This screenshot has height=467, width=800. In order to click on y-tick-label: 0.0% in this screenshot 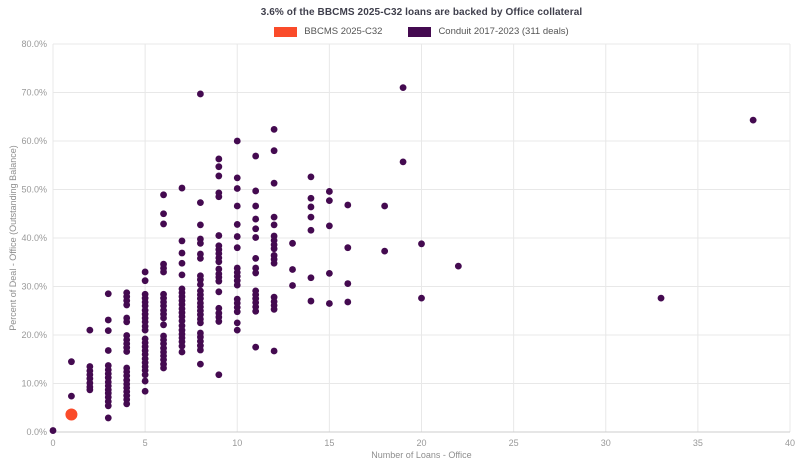, I will do `click(36, 432)`.